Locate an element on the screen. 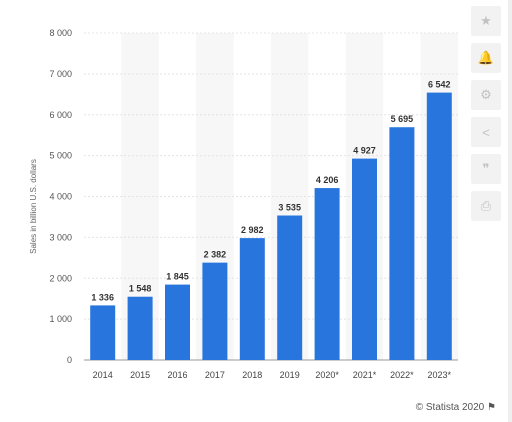 The image size is (512, 422). credit-text: © Statista 2020 is located at coordinates (450, 407).